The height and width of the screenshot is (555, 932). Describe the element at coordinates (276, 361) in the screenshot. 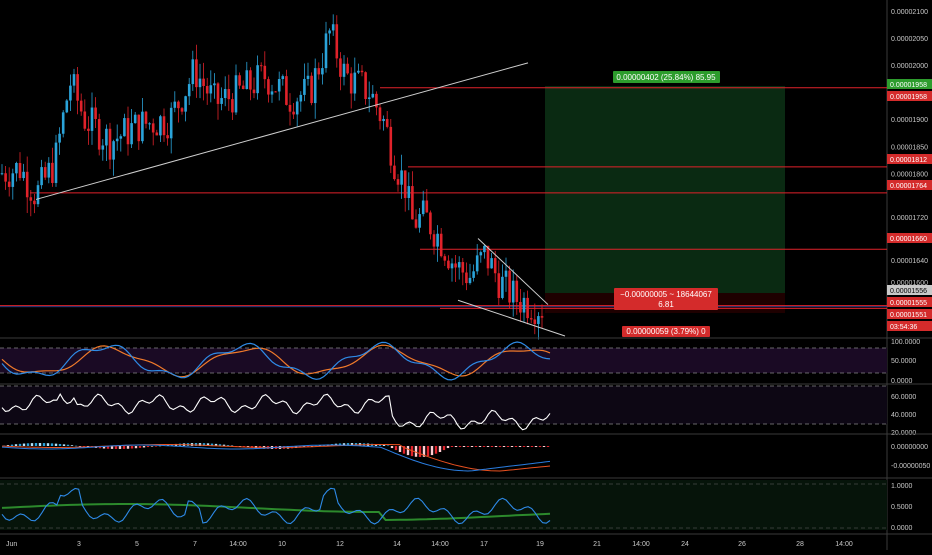

I see `stoch-k-line` at that location.